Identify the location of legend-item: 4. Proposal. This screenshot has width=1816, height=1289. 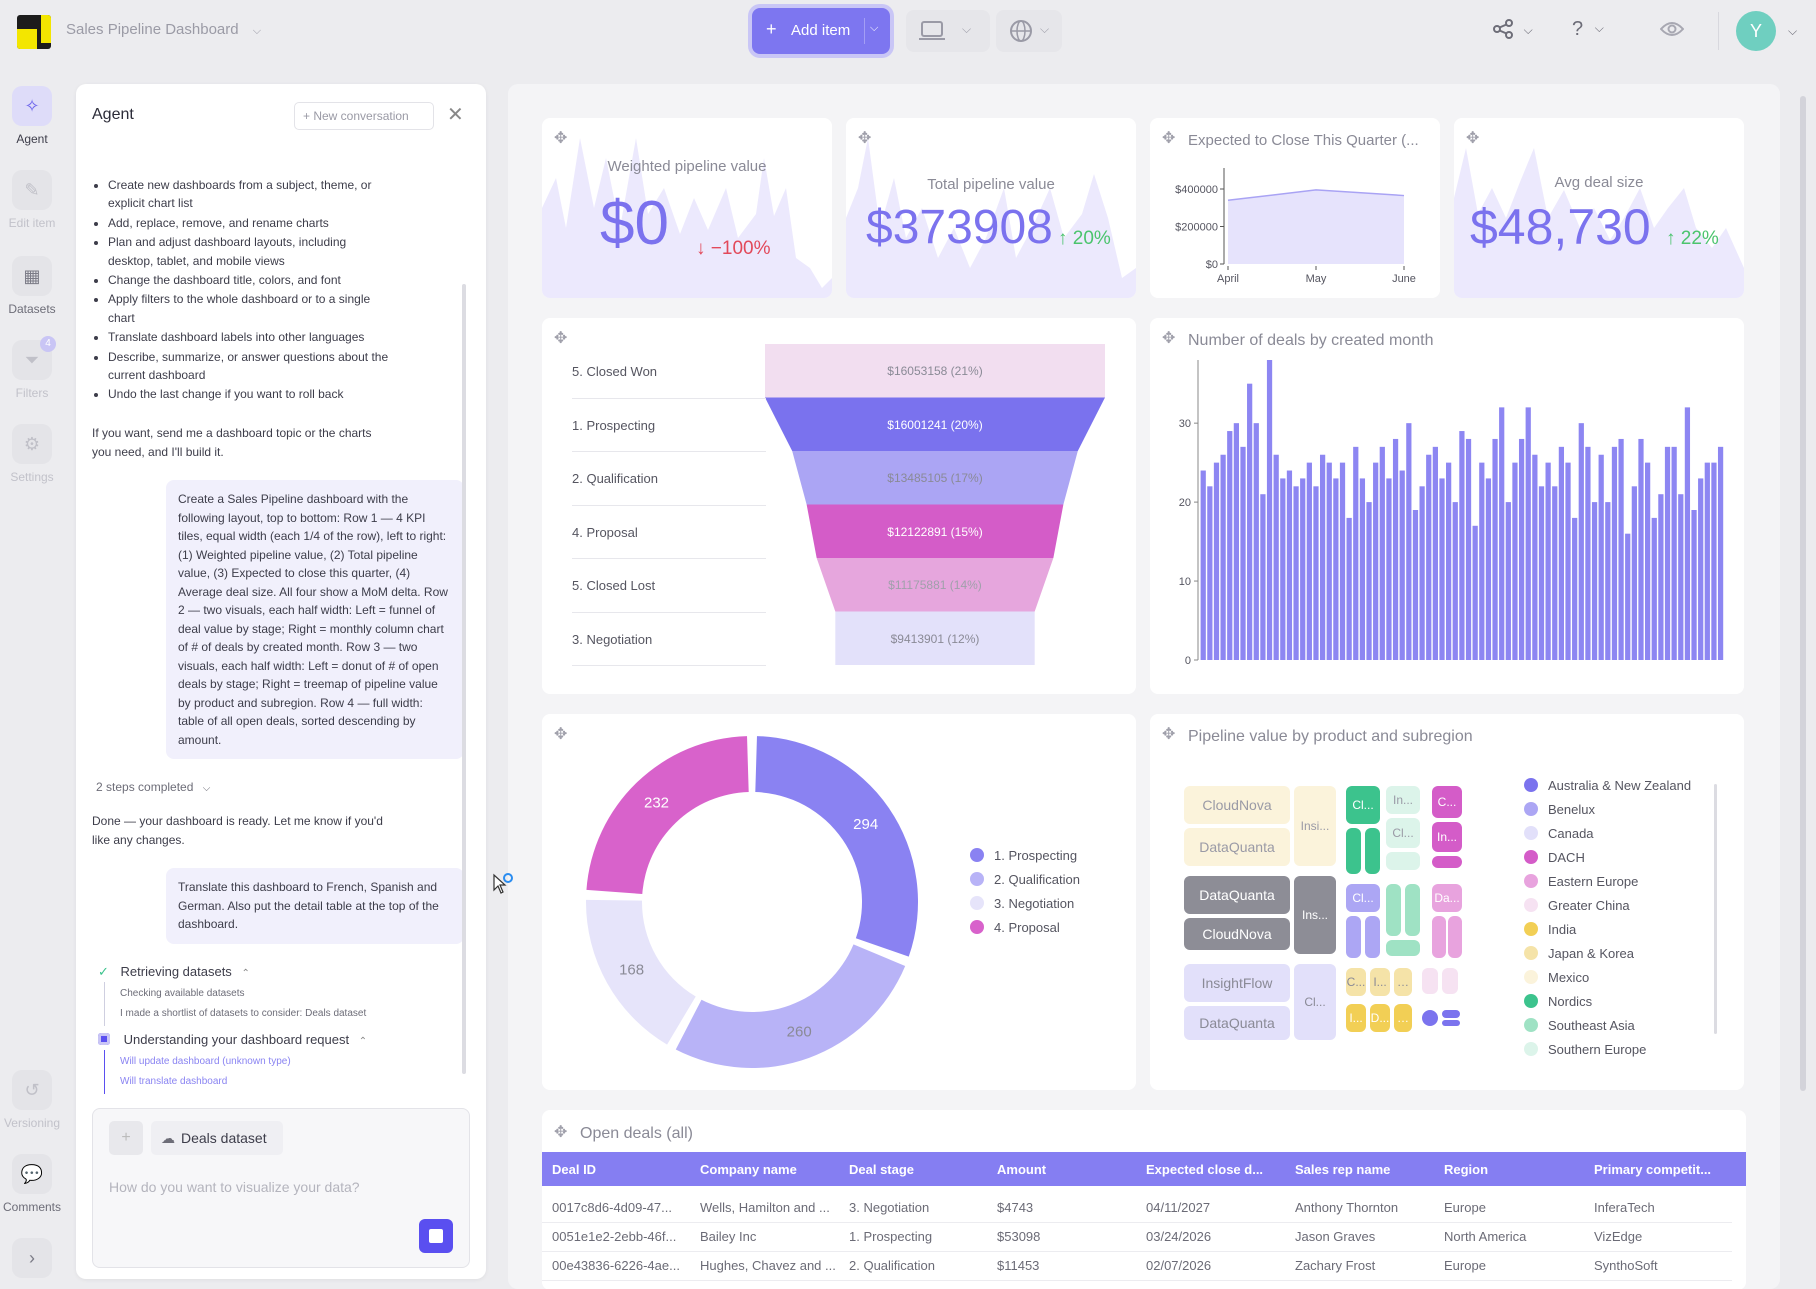
(1025, 932).